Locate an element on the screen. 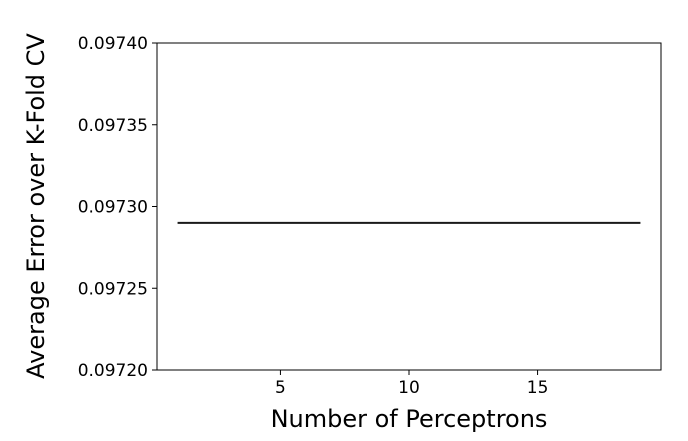  y-axis-ticks: 0.09720 0.09725 0.09730 0.09735 0.09740 is located at coordinates (117, 207).